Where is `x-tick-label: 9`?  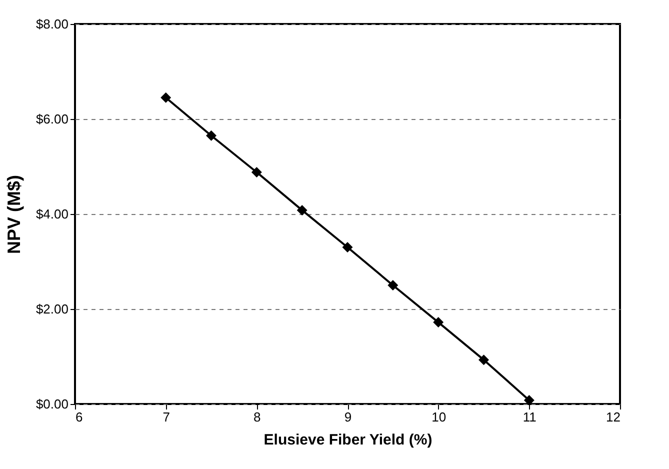 x-tick-label: 9 is located at coordinates (348, 417).